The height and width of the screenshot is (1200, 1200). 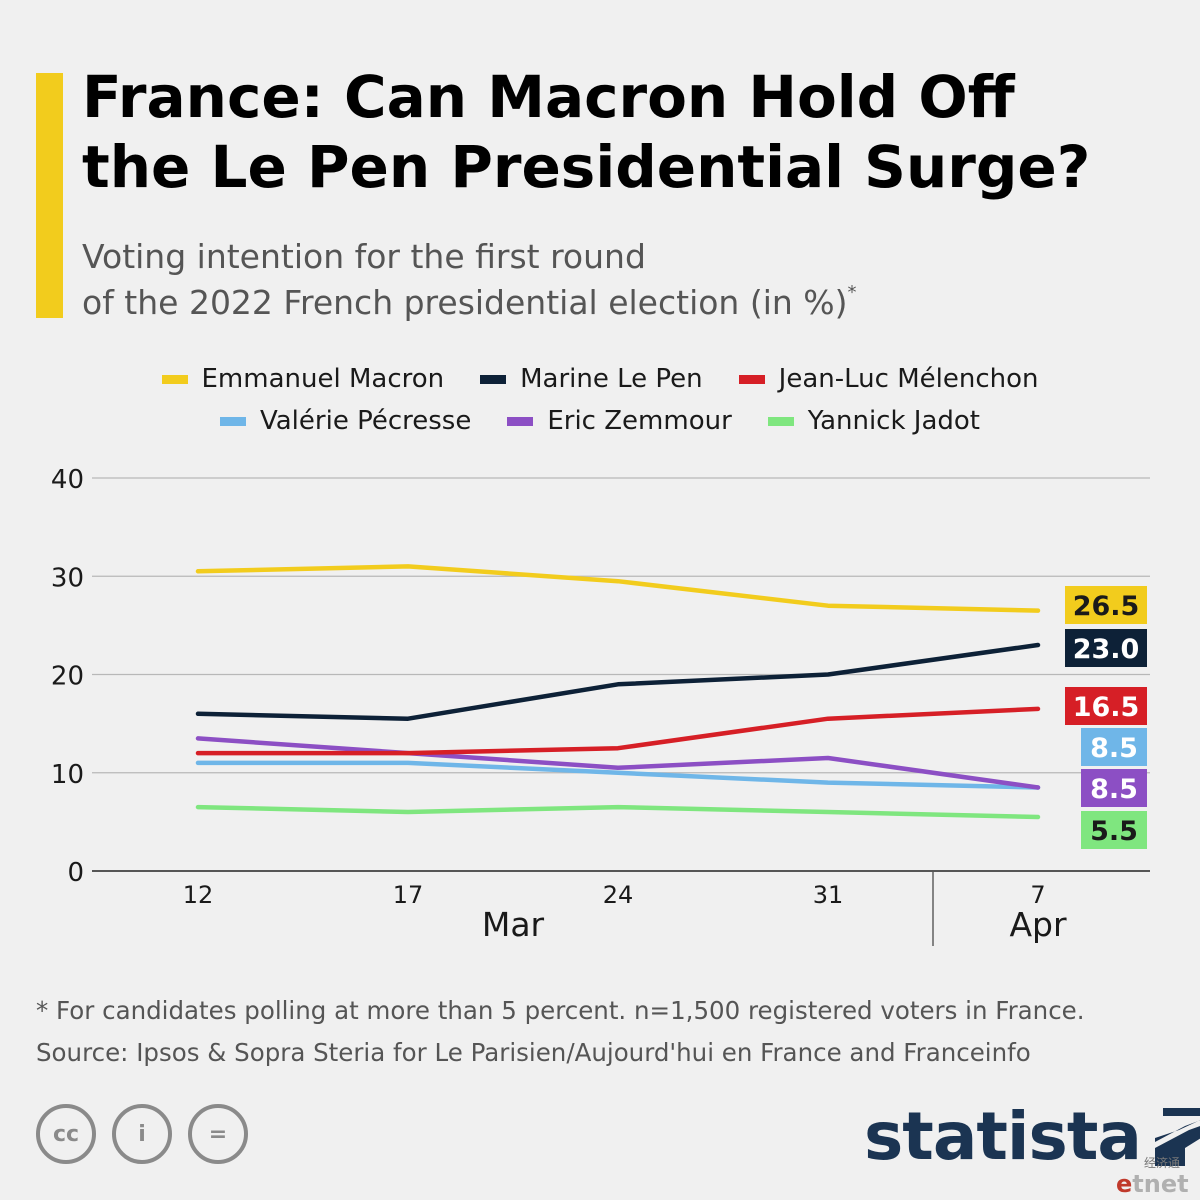 What do you see at coordinates (852, 292) in the screenshot?
I see `subtitle-footnote-mark: *` at bounding box center [852, 292].